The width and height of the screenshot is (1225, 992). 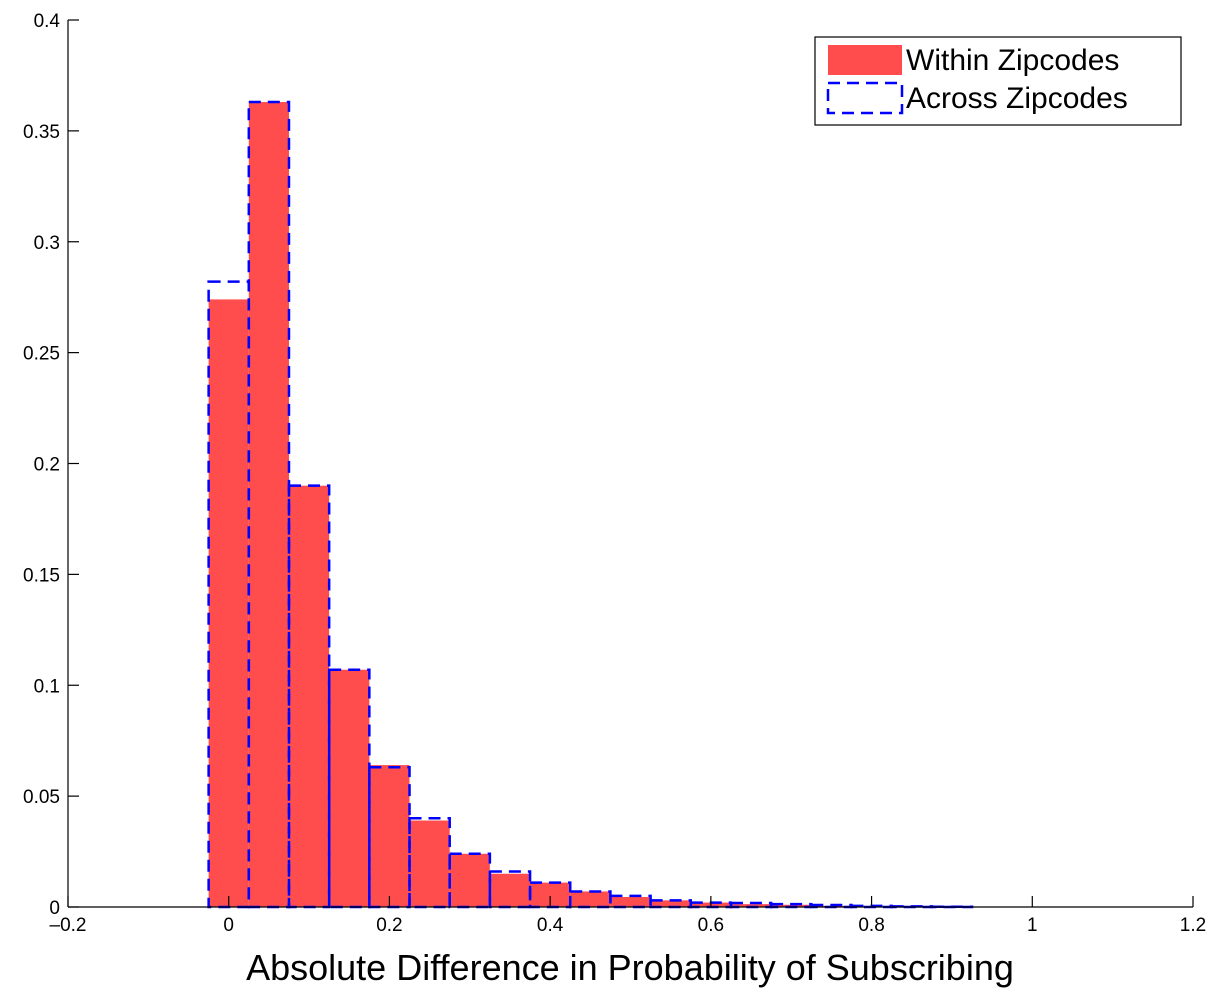 I want to click on x-tick-label: 0.4, so click(x=550, y=925).